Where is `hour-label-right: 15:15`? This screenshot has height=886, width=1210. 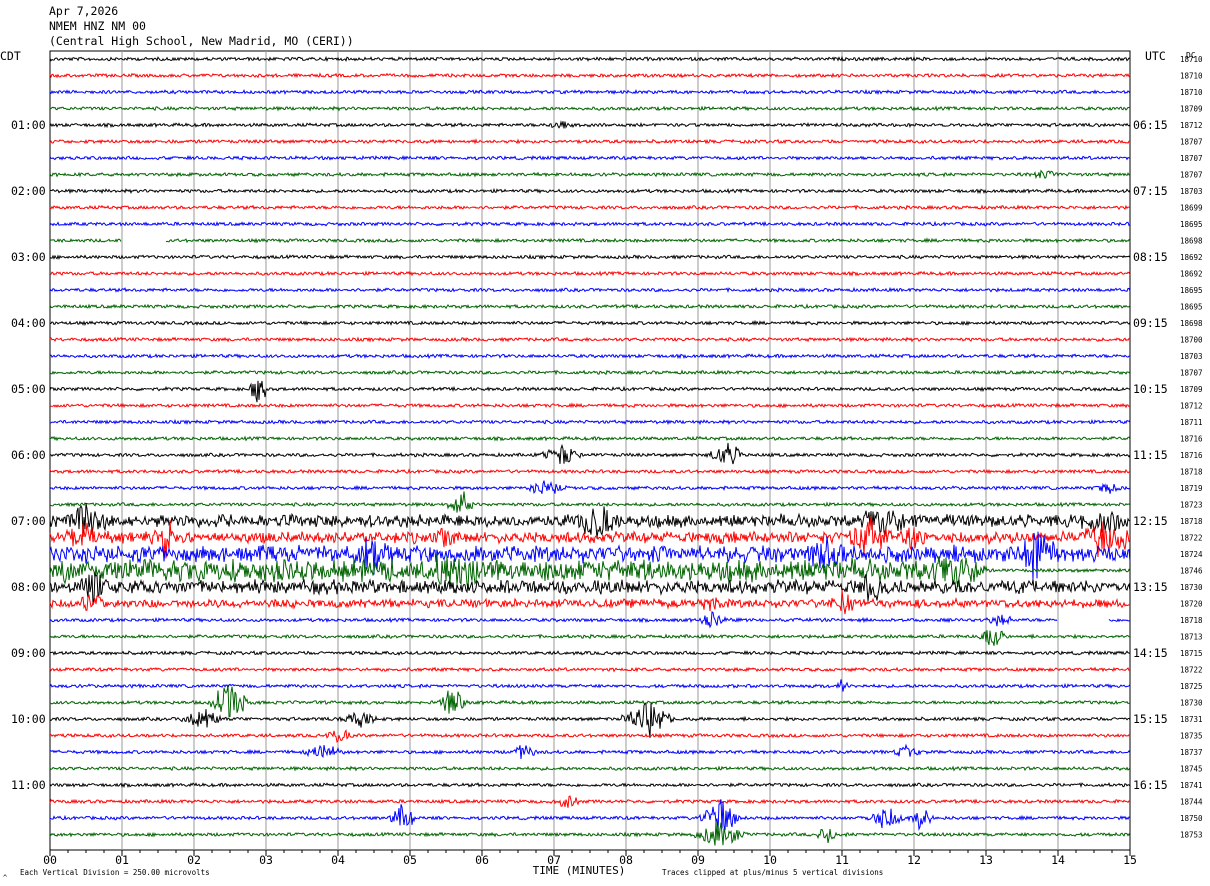
hour-label-right: 15:15 is located at coordinates (1150, 719).